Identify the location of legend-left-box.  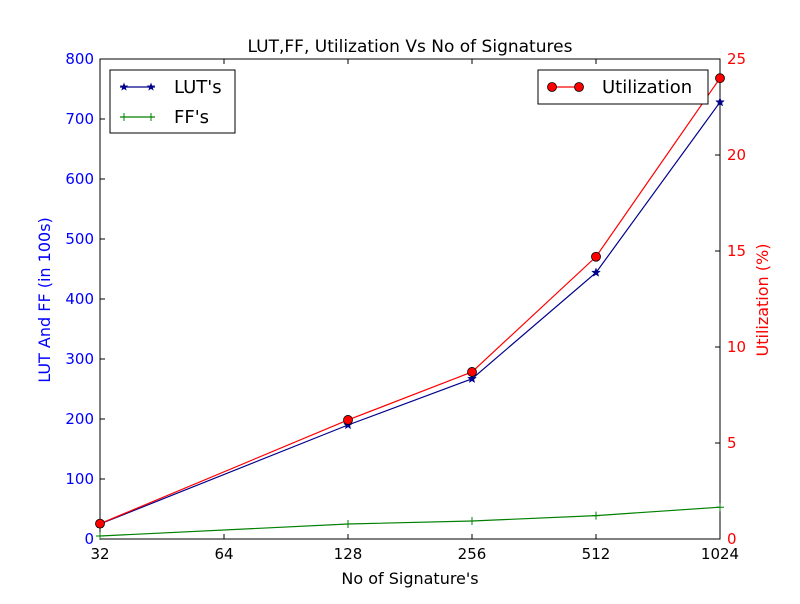
(172, 101).